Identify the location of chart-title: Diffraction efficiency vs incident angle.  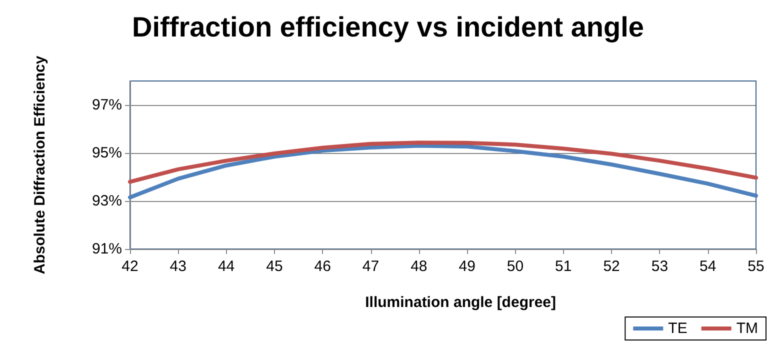
(388, 27).